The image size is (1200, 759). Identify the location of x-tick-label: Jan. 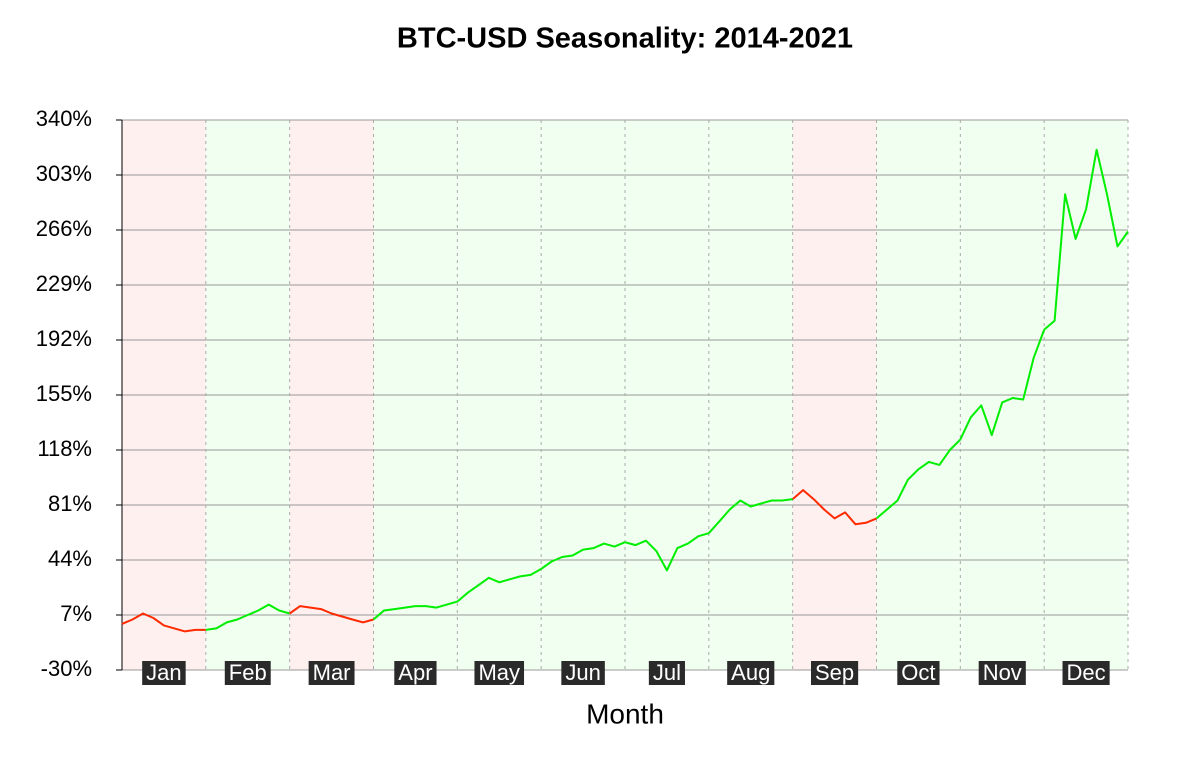
(163, 672).